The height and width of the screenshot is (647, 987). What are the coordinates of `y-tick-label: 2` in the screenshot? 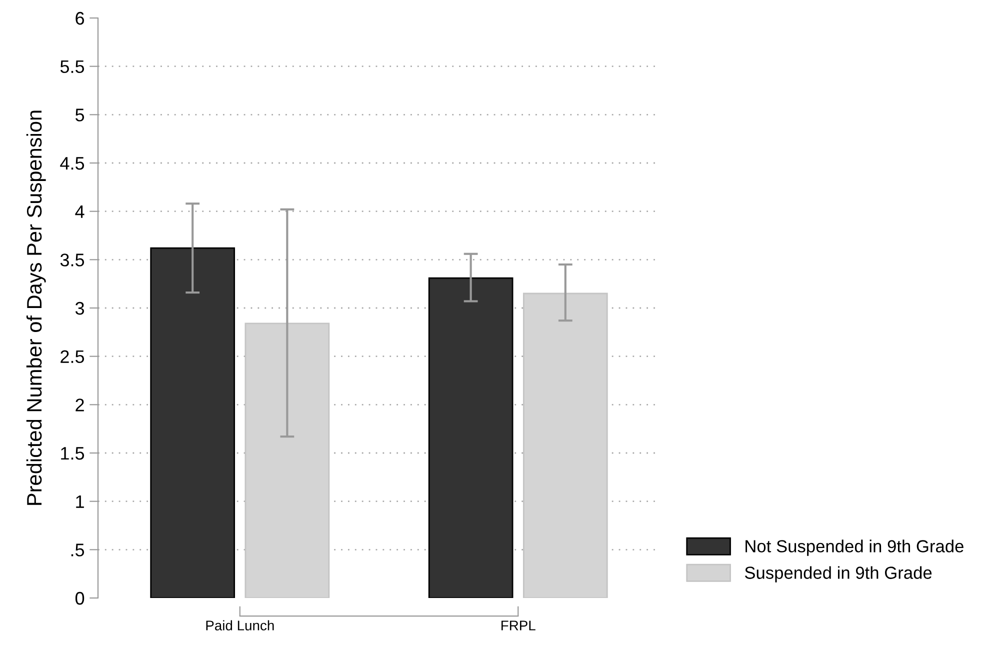 It's located at (80, 405).